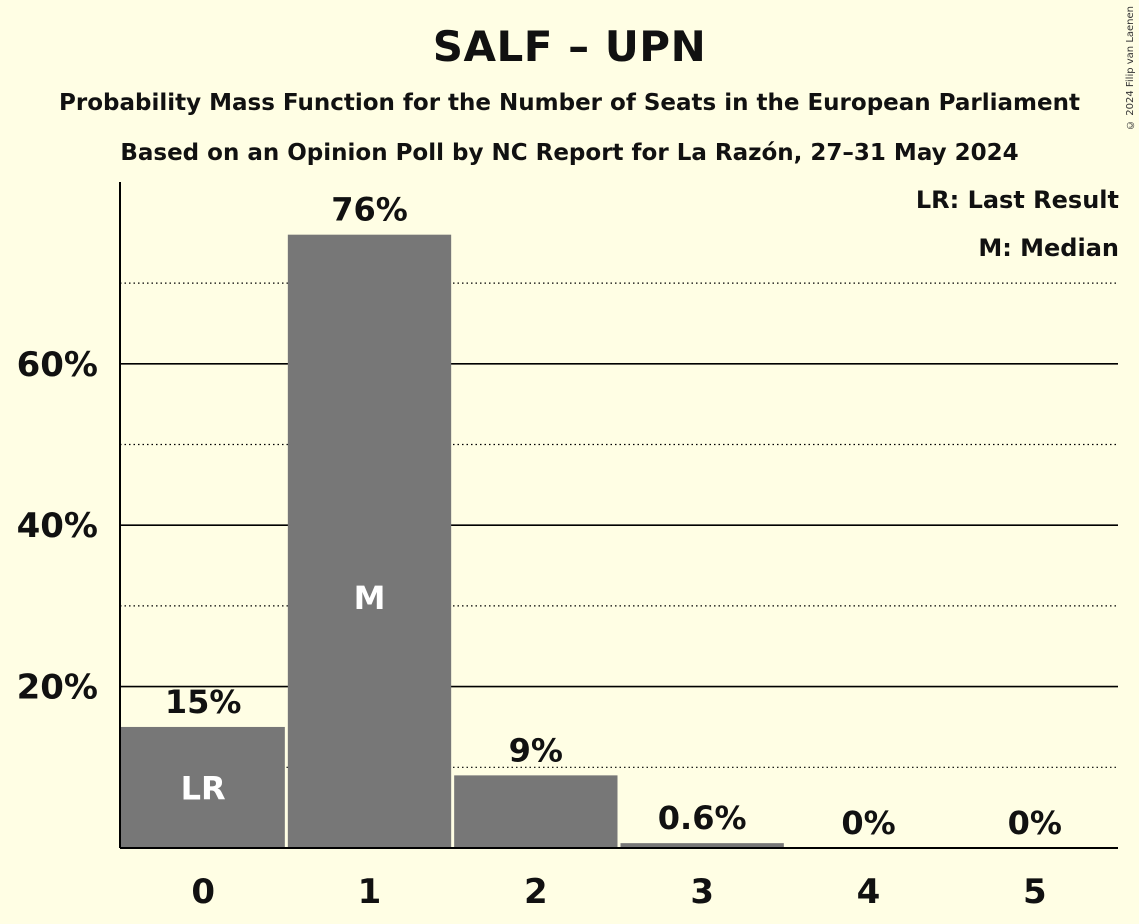 Image resolution: width=1139 pixels, height=924 pixels. Describe the element at coordinates (1017, 200) in the screenshot. I see `legend-last-result: LR: Last Result` at that location.